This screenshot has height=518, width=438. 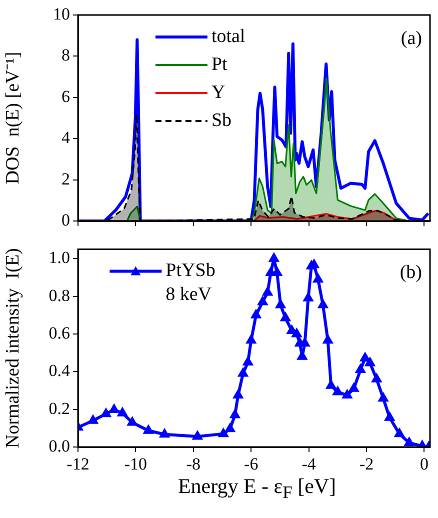 I want to click on x-tick-label: -6, so click(x=251, y=464).